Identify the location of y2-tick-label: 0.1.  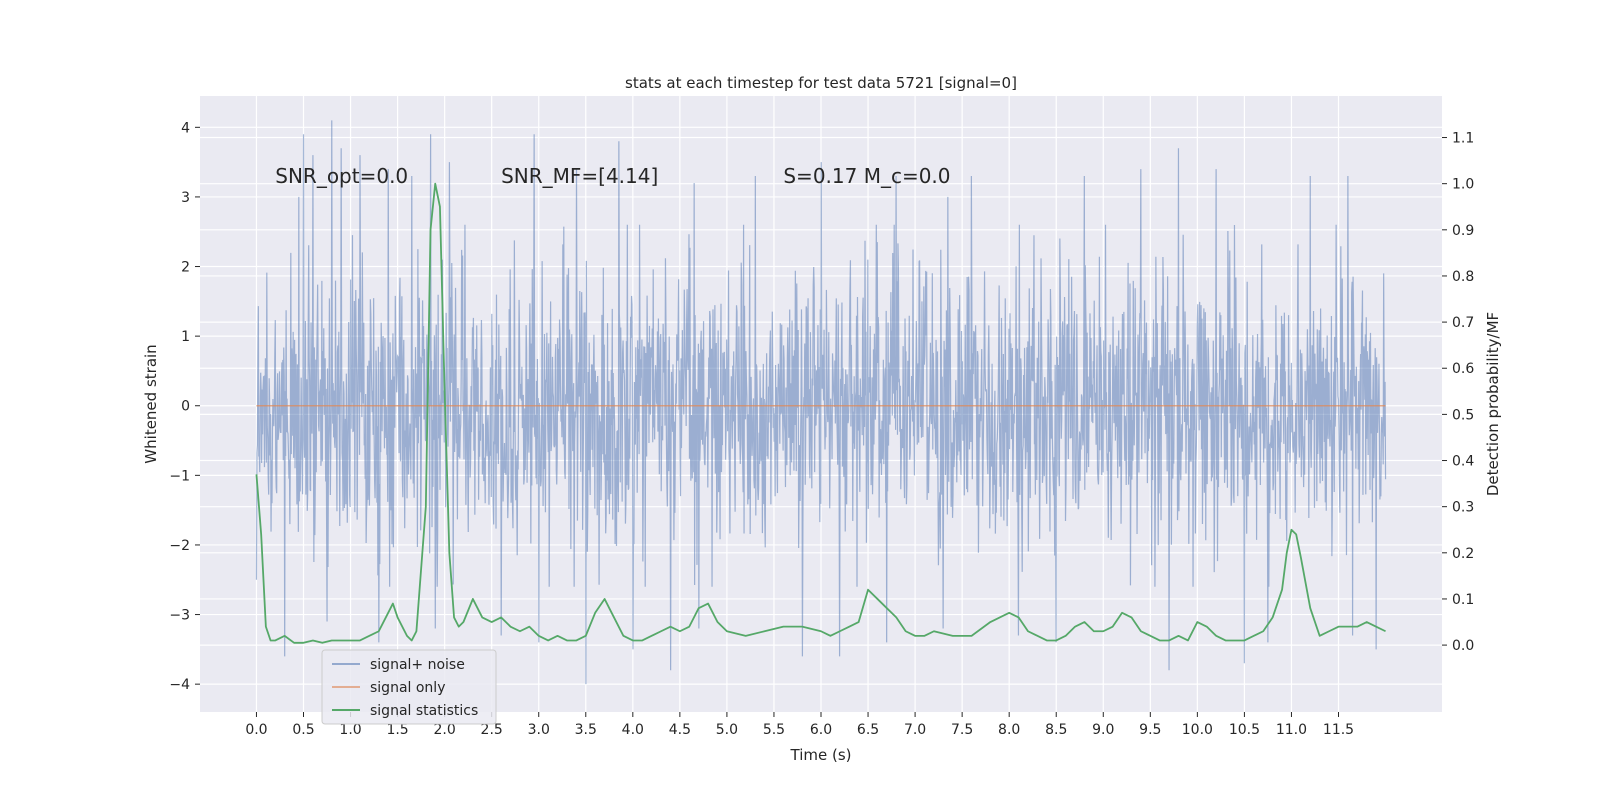
(1463, 600).